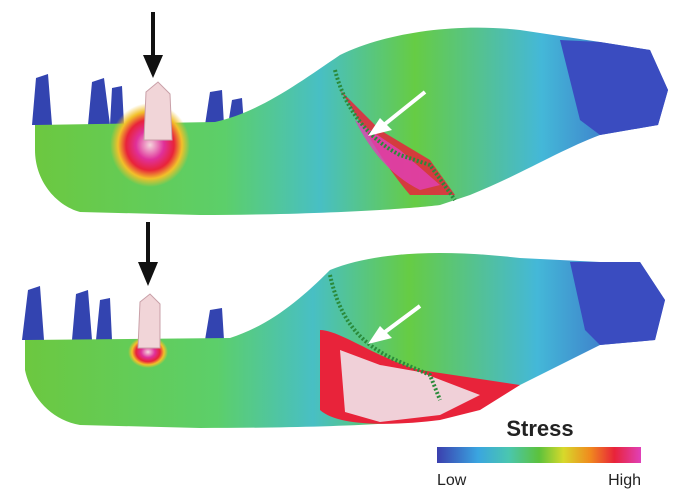 The height and width of the screenshot is (497, 680). Describe the element at coordinates (624, 480) in the screenshot. I see `legend-high: High` at that location.